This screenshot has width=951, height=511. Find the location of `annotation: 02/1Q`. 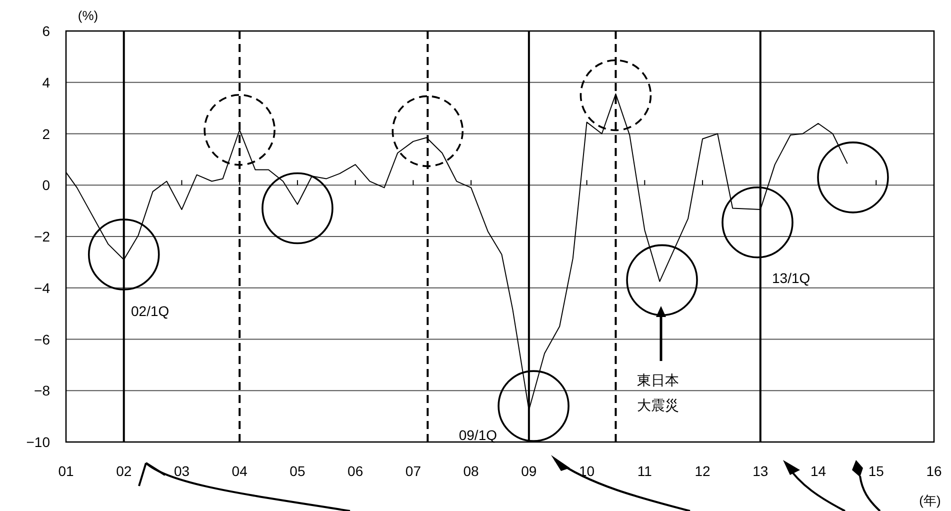

annotation: 02/1Q is located at coordinates (150, 311).